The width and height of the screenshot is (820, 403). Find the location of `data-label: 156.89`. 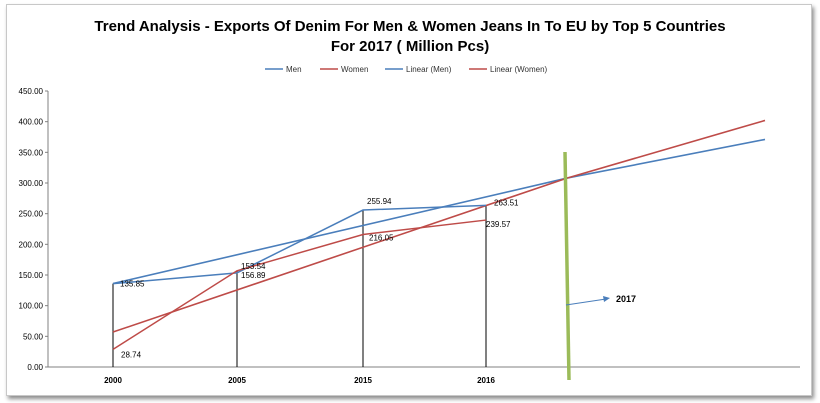

data-label: 156.89 is located at coordinates (253, 275).